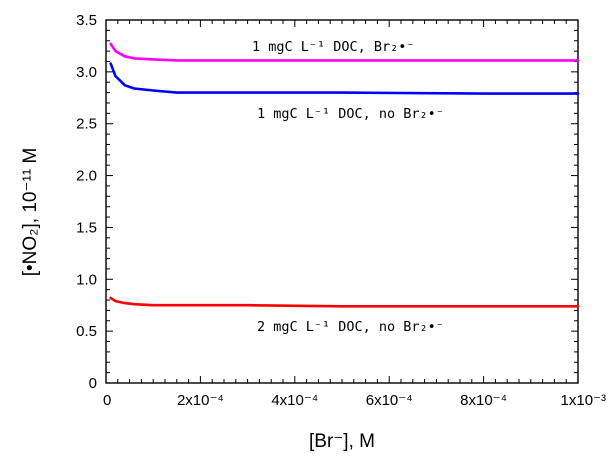  What do you see at coordinates (333, 47) in the screenshot?
I see `annotation-magenta: 1 mgC L⁻¹ DOC, Br₂•⁻` at bounding box center [333, 47].